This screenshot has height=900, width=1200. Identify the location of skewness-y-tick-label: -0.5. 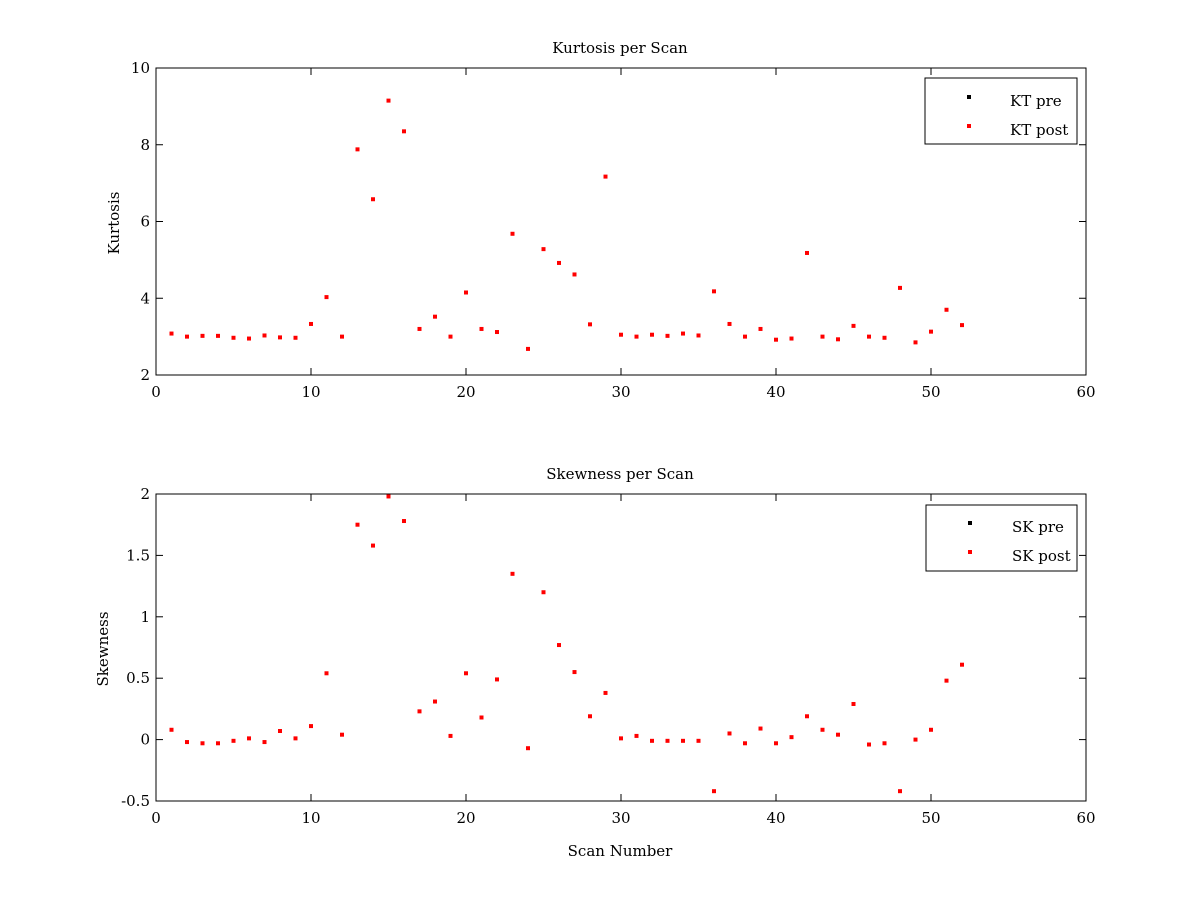
(135, 801).